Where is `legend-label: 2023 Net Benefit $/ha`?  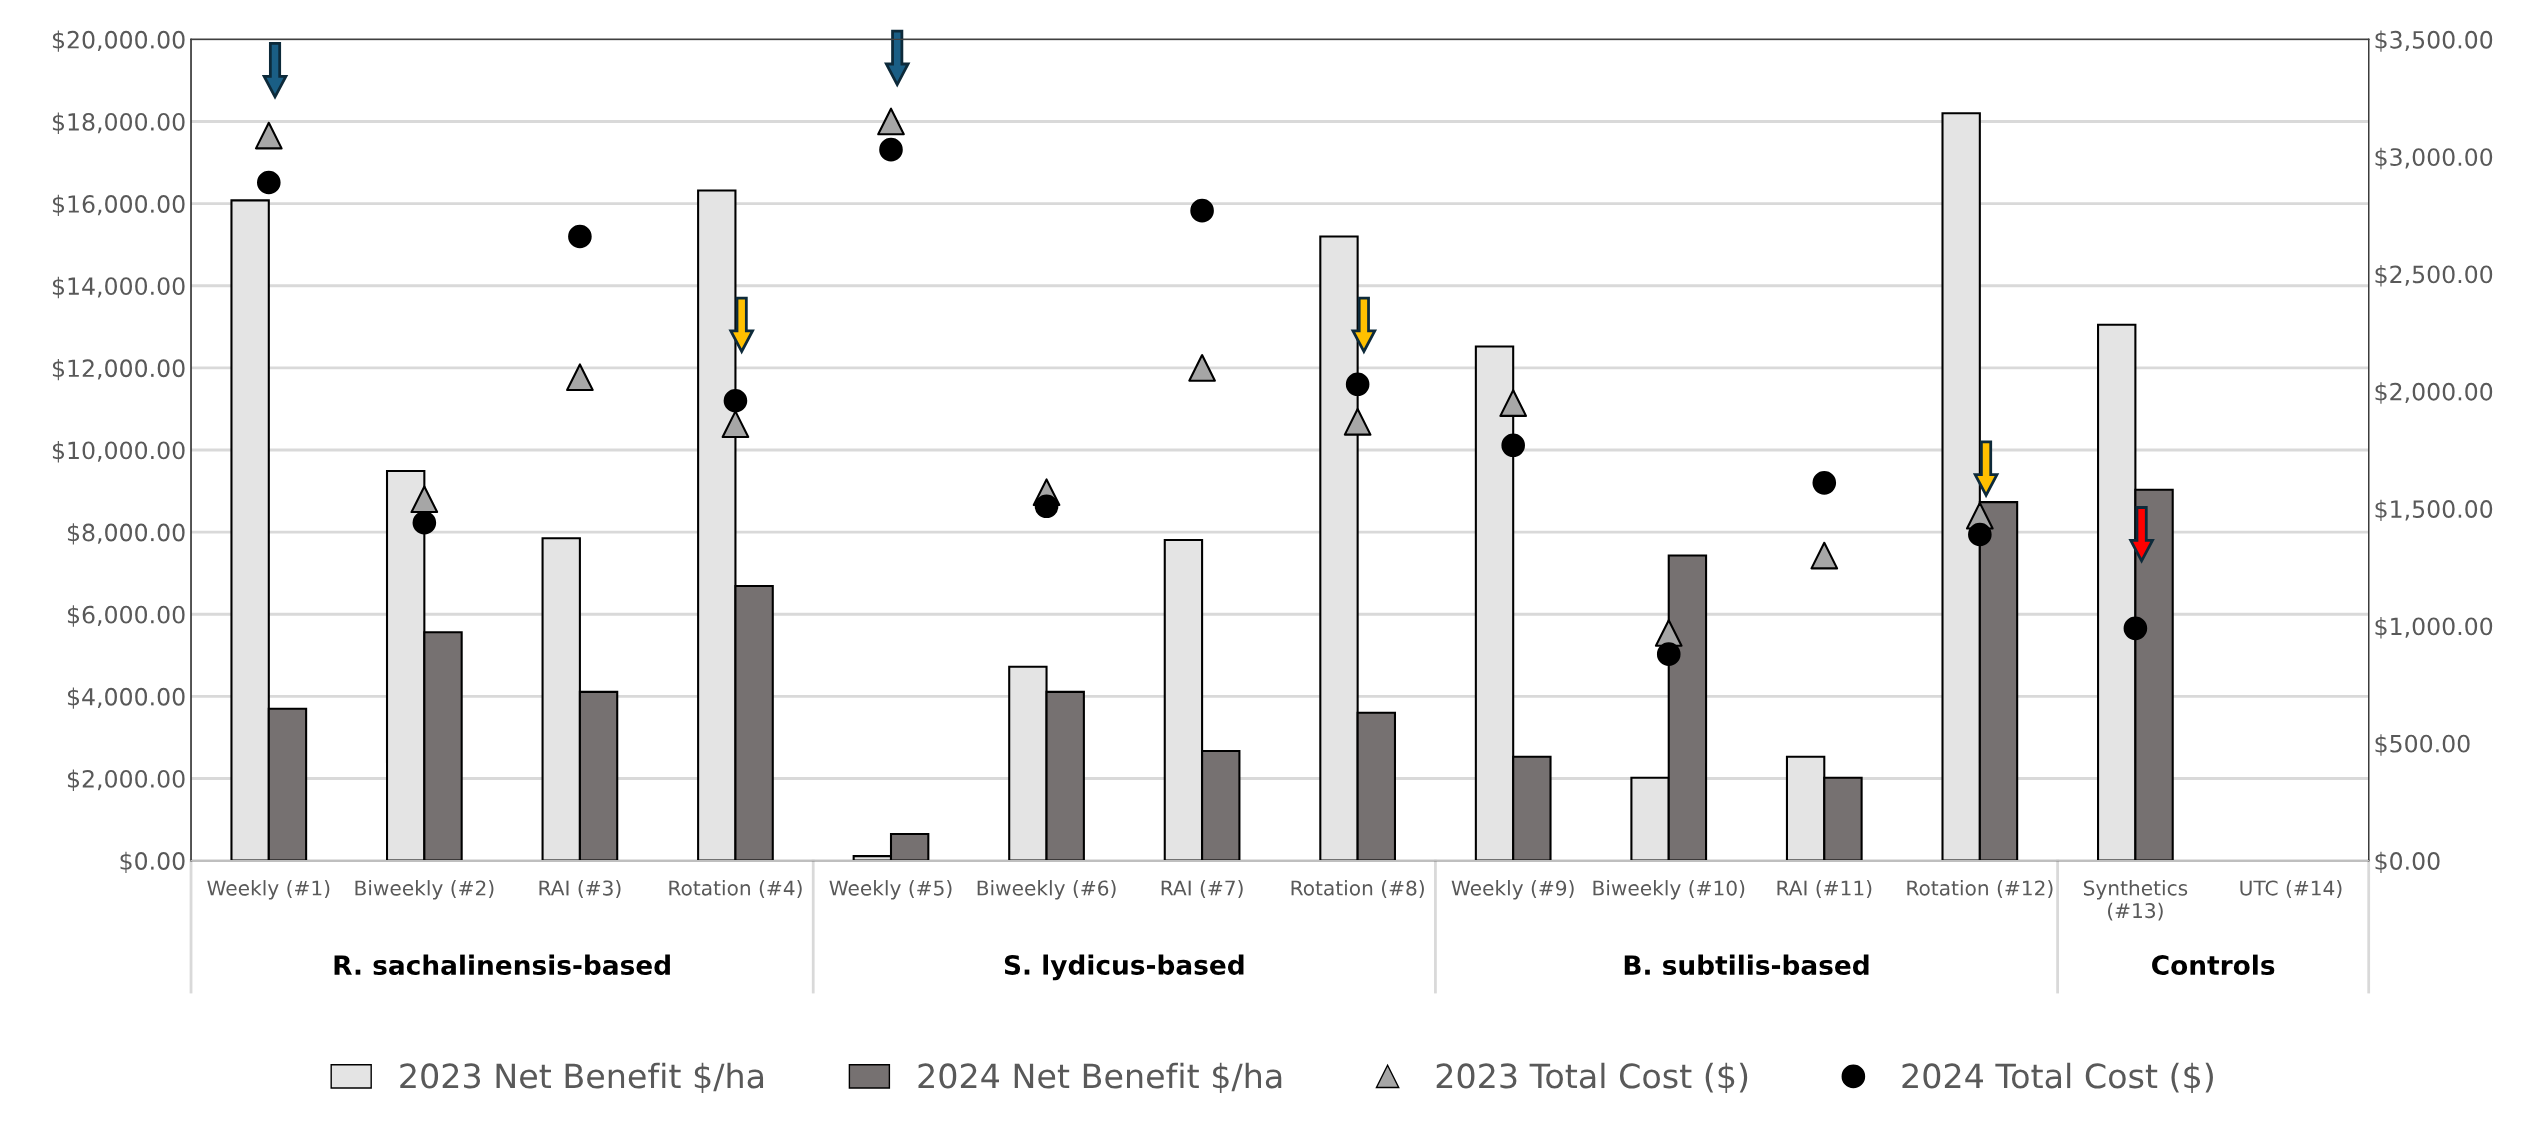 legend-label: 2023 Net Benefit $/ha is located at coordinates (582, 1077).